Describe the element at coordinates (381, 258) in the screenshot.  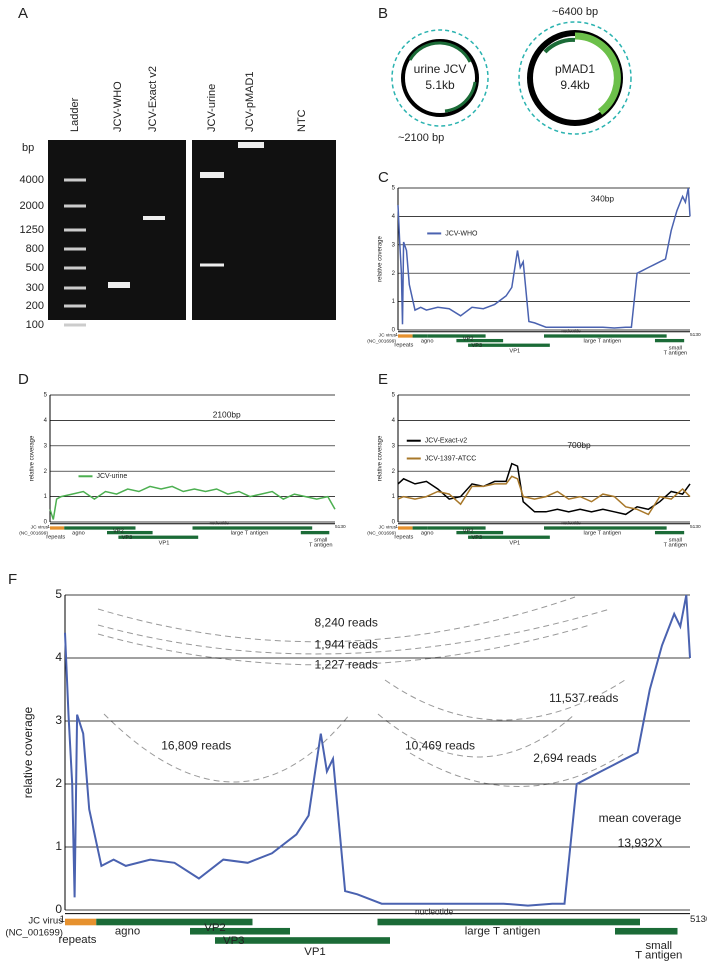
I see `y-axis-label: relative coverage` at that location.